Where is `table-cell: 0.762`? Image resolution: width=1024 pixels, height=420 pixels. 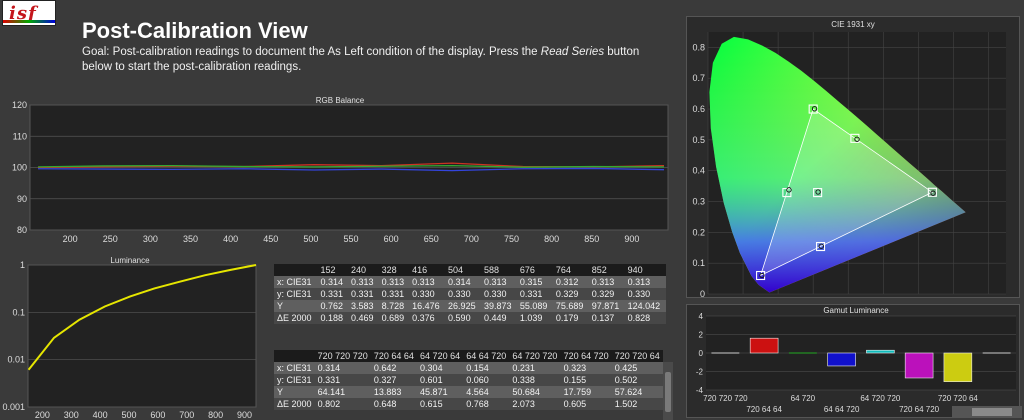 table-cell: 0.762 is located at coordinates (332, 306).